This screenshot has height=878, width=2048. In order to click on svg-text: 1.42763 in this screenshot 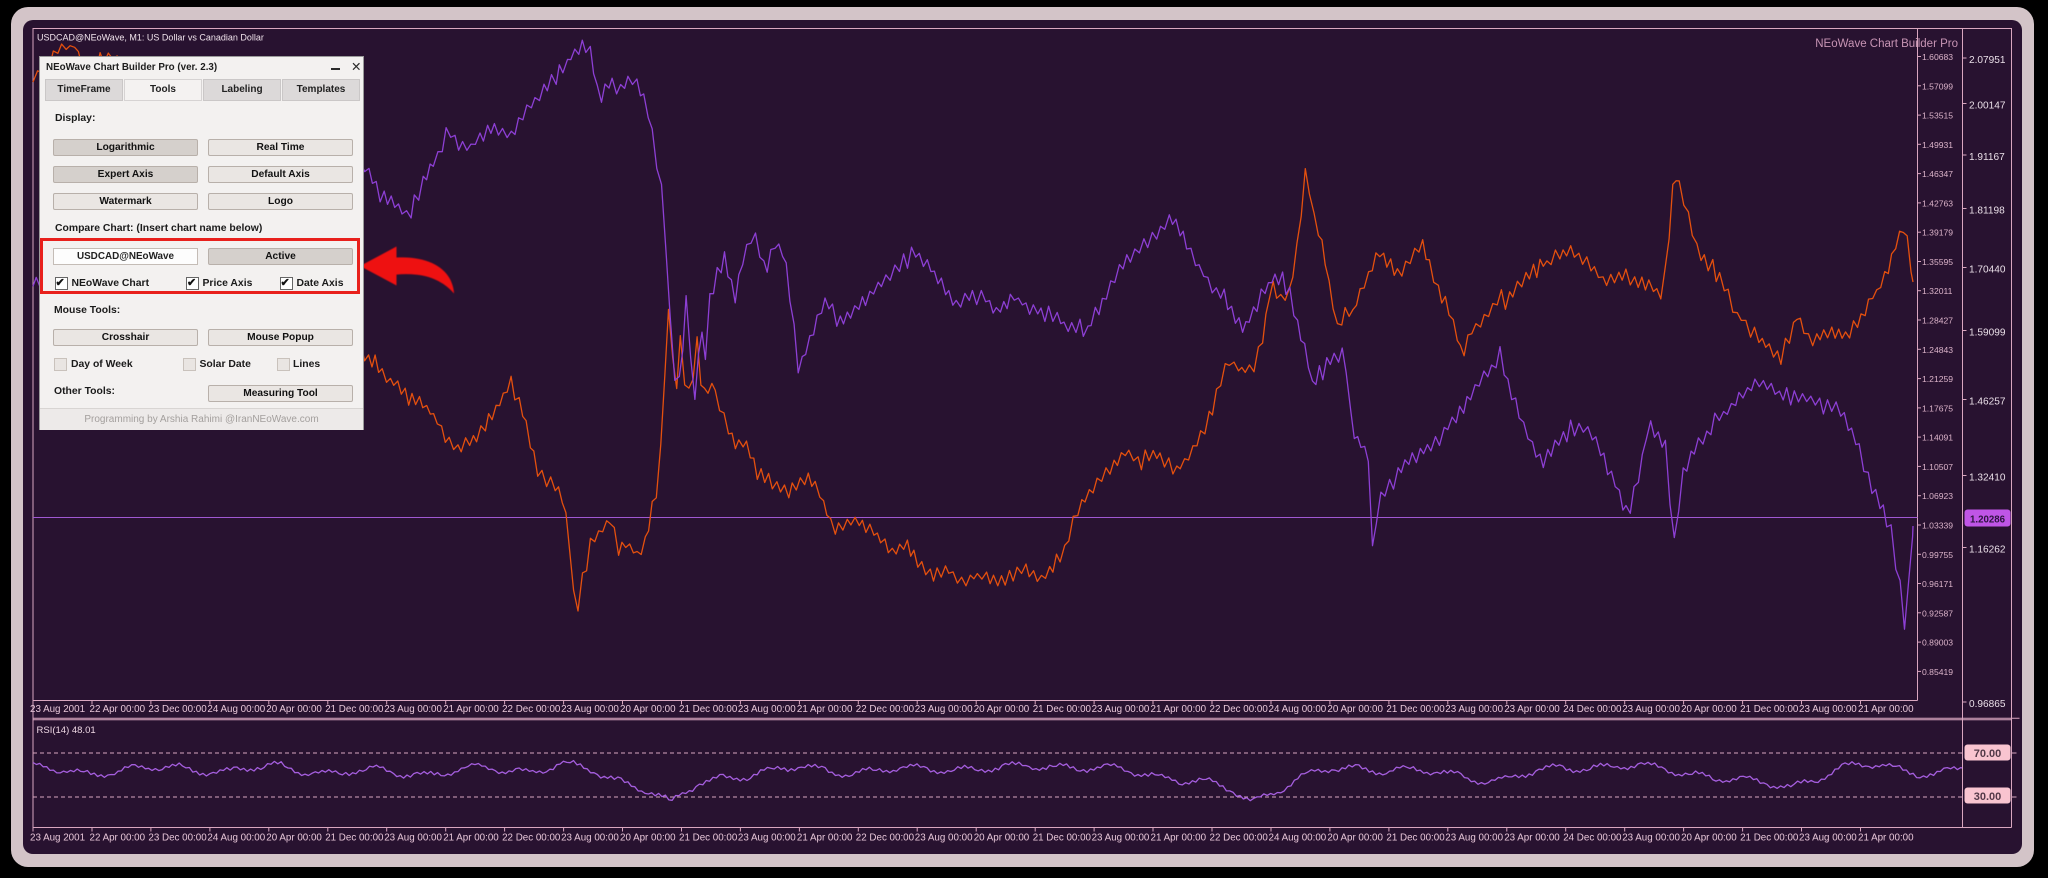, I will do `click(1937, 203)`.